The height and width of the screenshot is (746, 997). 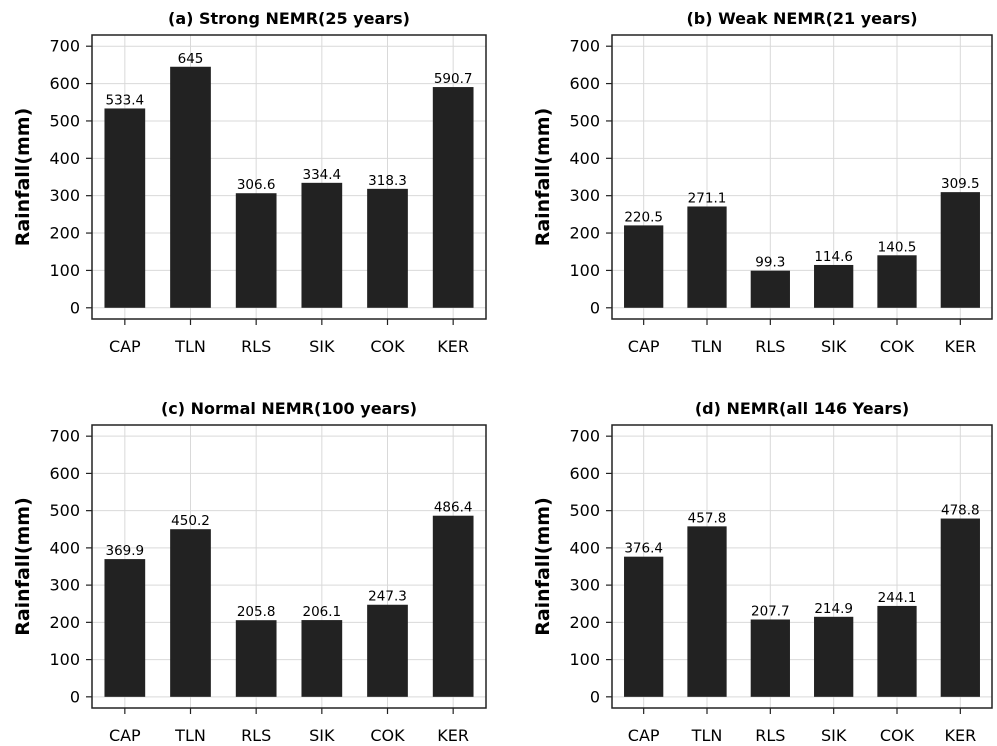 What do you see at coordinates (897, 247) in the screenshot?
I see `data-label: 140.5` at bounding box center [897, 247].